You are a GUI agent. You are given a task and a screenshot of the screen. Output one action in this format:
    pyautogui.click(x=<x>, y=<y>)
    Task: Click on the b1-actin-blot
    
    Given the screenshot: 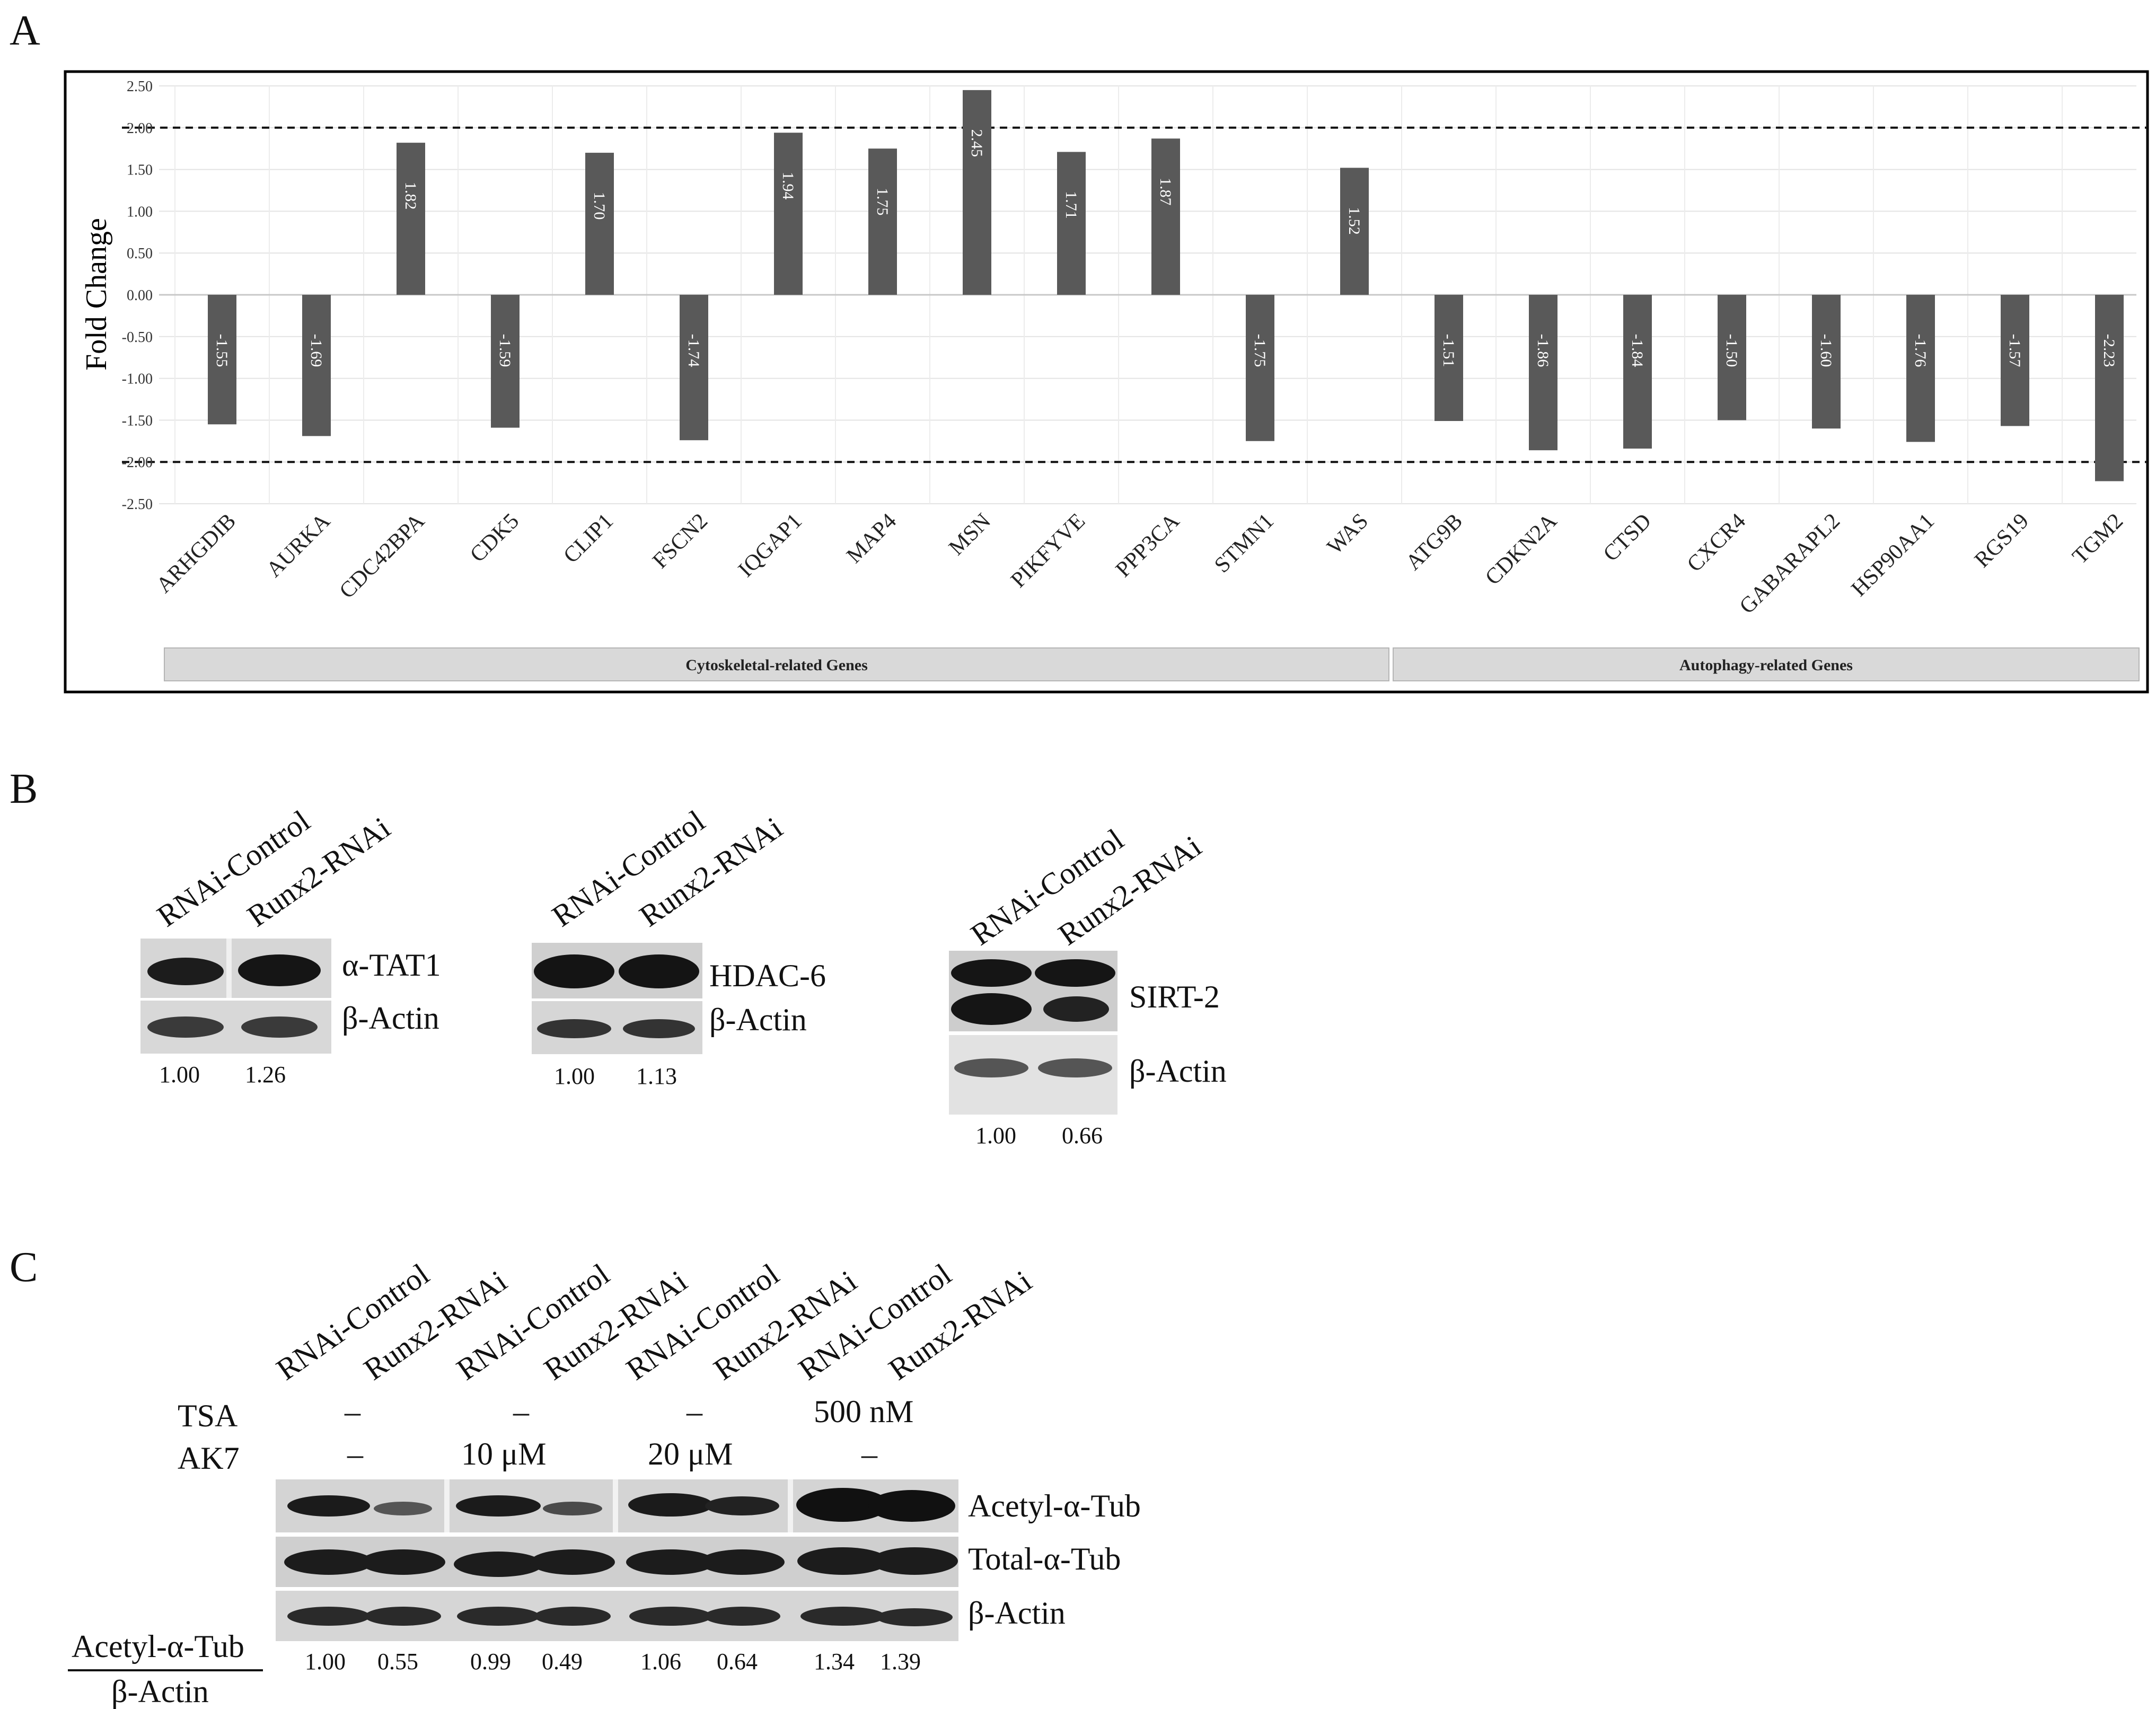 What is the action you would take?
    pyautogui.click(x=236, y=1027)
    